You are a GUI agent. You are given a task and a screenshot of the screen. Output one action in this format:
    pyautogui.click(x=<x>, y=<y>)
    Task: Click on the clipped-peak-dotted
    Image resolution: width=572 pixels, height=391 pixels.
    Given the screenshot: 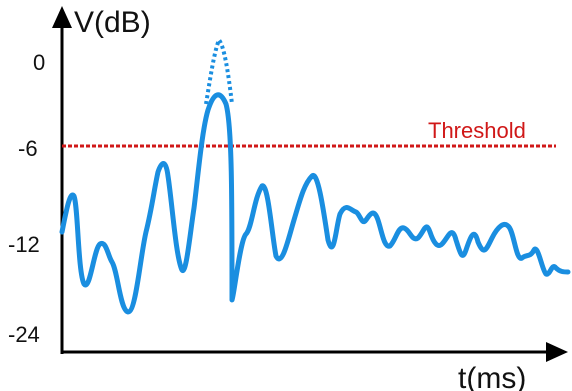 What is the action you would take?
    pyautogui.click(x=219, y=70)
    